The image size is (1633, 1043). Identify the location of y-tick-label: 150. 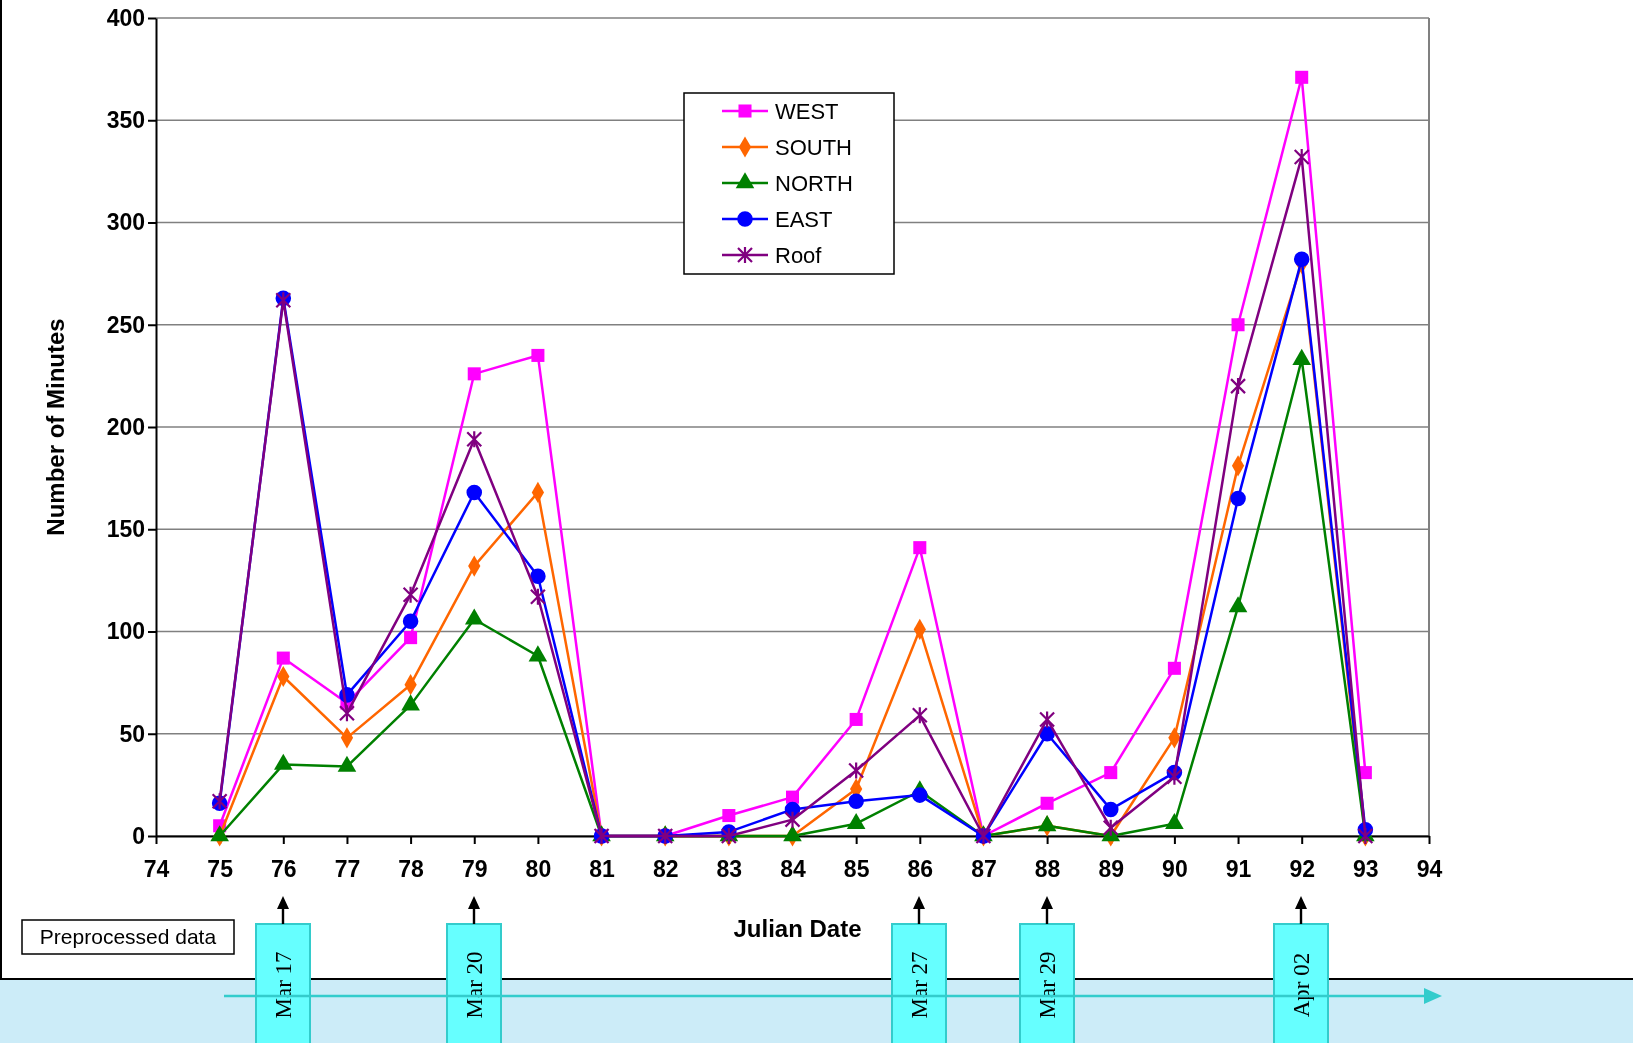
(125, 529).